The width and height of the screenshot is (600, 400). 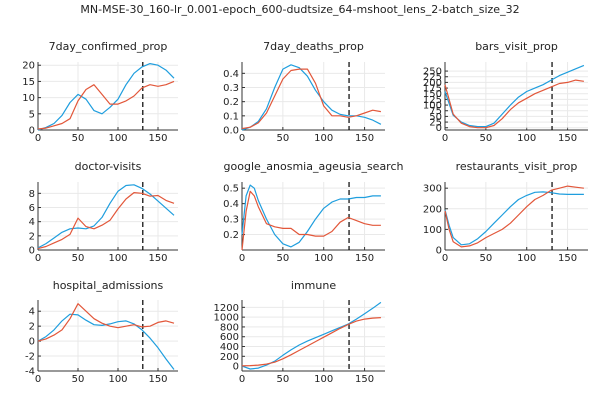 What do you see at coordinates (229, 347) in the screenshot?
I see `y-tick-label: 400` at bounding box center [229, 347].